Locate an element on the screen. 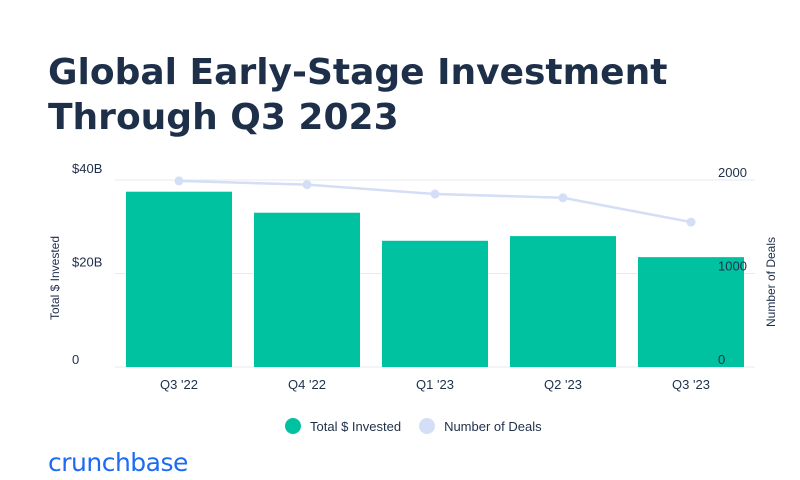  x-tick-label: Q3 '23 is located at coordinates (691, 384).